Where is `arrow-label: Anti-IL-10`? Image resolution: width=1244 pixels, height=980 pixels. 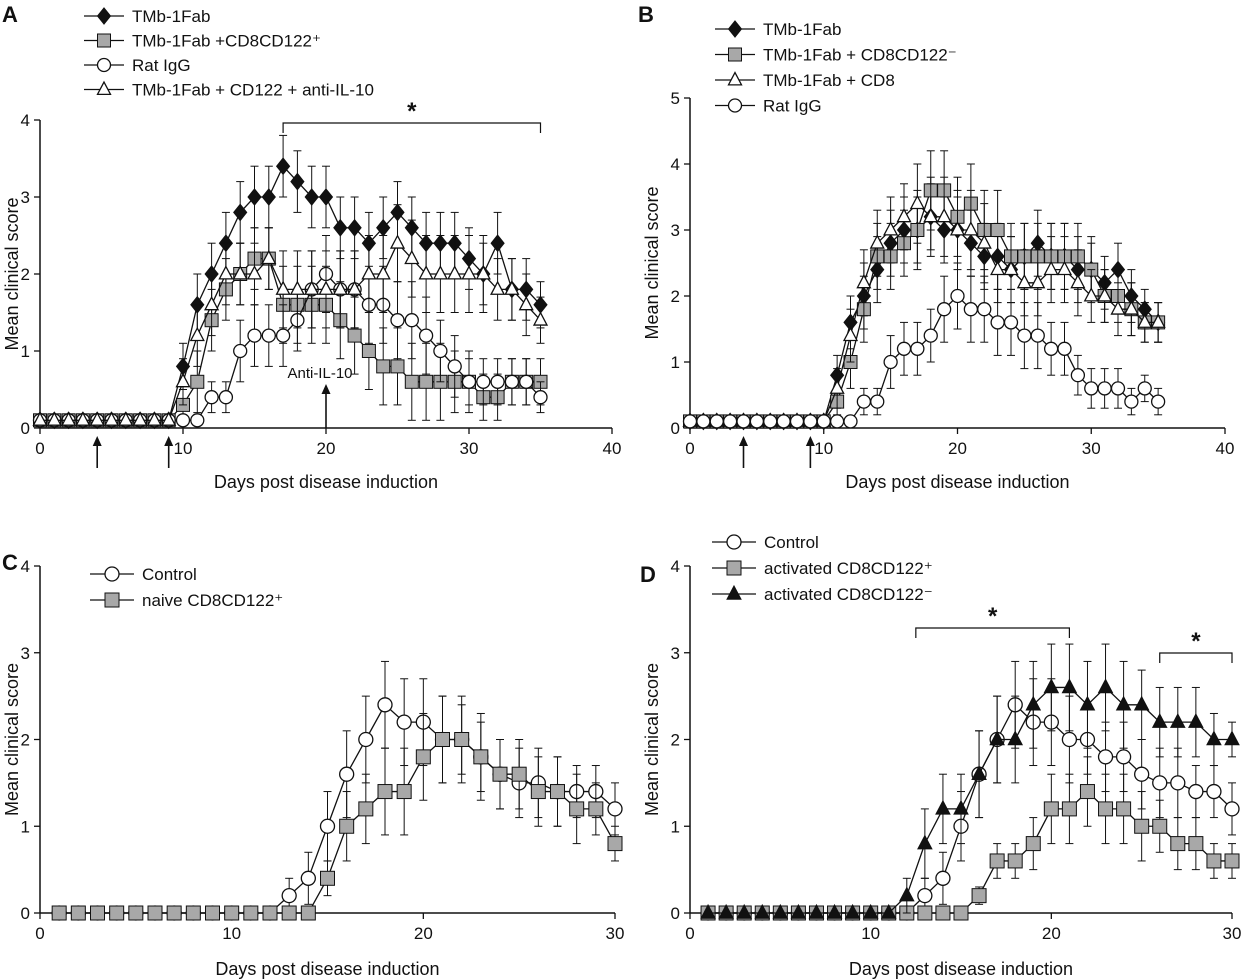 arrow-label: Anti-IL-10 is located at coordinates (319, 373).